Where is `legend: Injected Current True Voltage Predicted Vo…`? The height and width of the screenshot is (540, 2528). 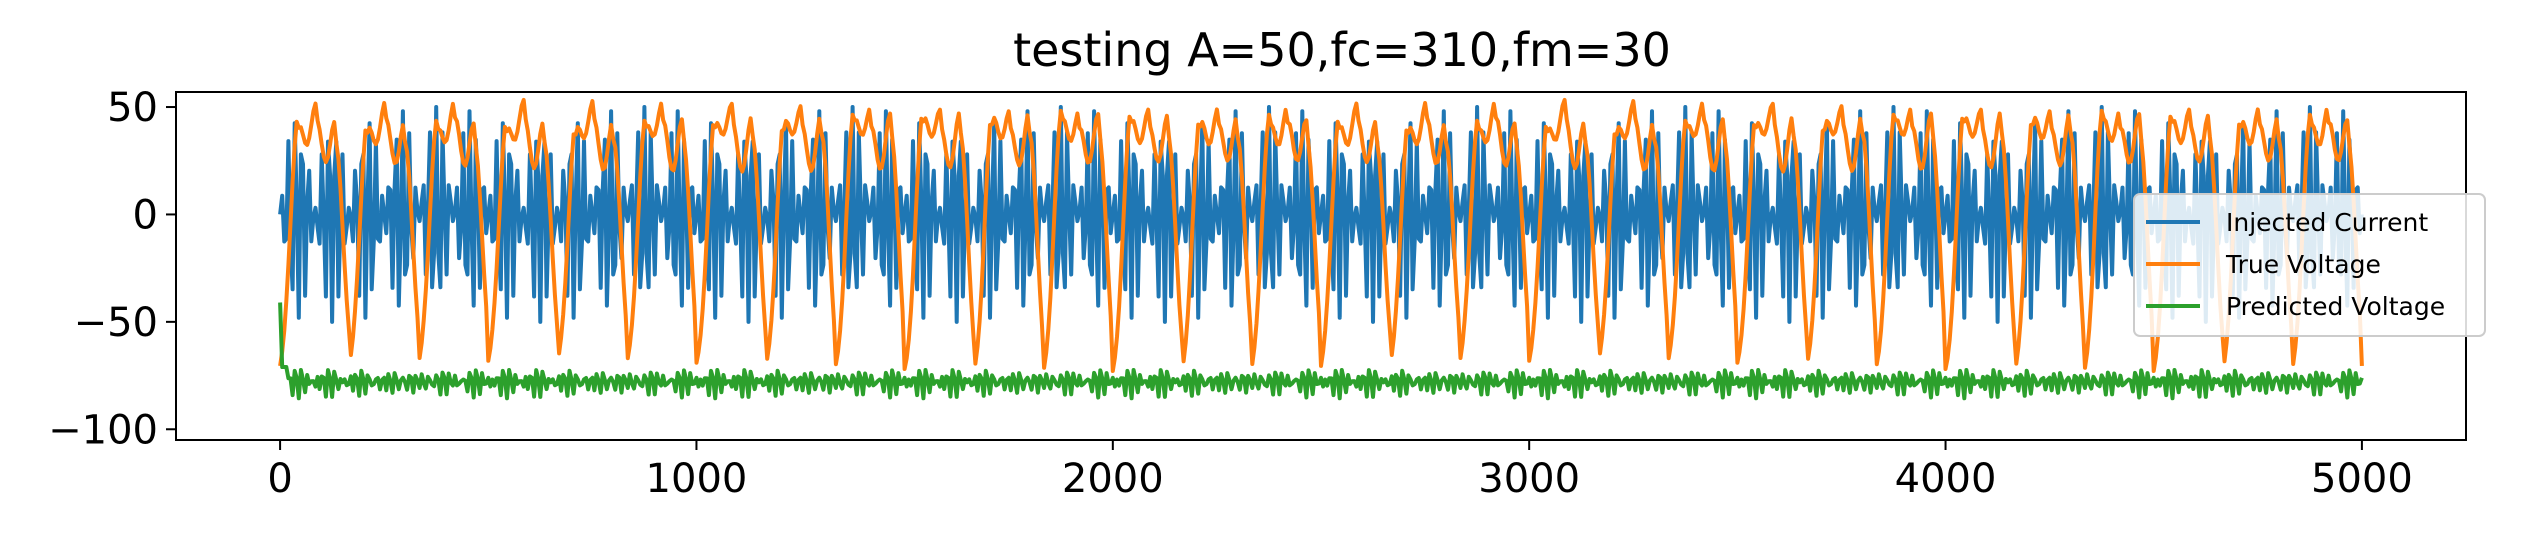
legend: Injected Current True Voltage Predicted Vo… is located at coordinates (2309, 265).